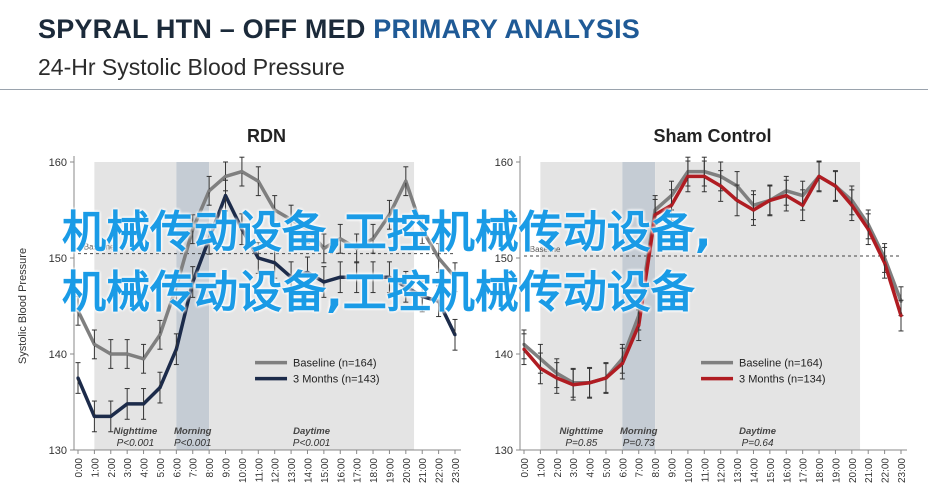 The image size is (928, 504). What do you see at coordinates (440, 470) in the screenshot?
I see `x-tick-label: 22:00` at bounding box center [440, 470].